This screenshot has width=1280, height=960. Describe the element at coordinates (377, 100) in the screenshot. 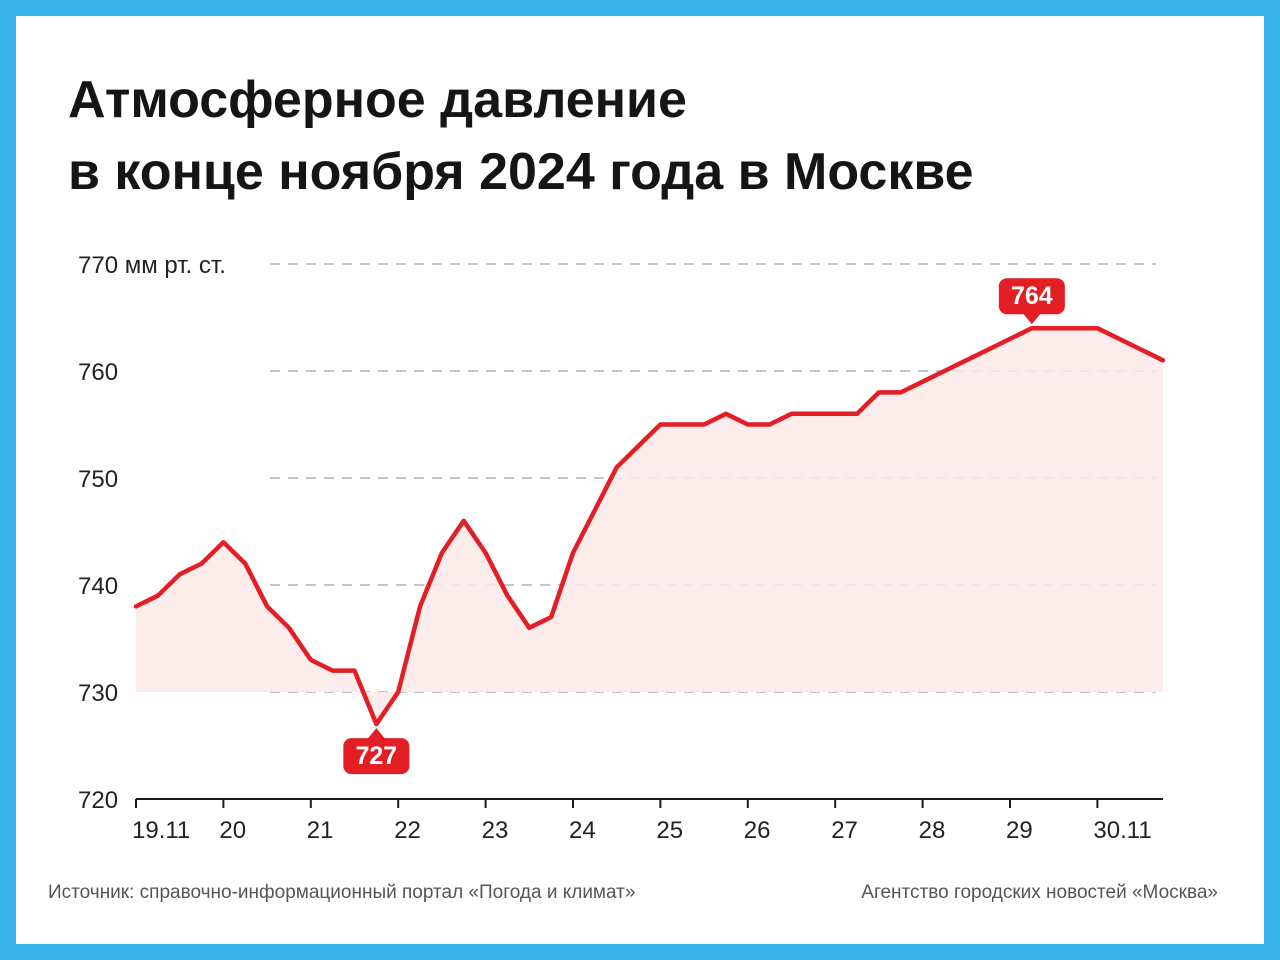

I see `title-line-1: Атмосферное давление` at that location.